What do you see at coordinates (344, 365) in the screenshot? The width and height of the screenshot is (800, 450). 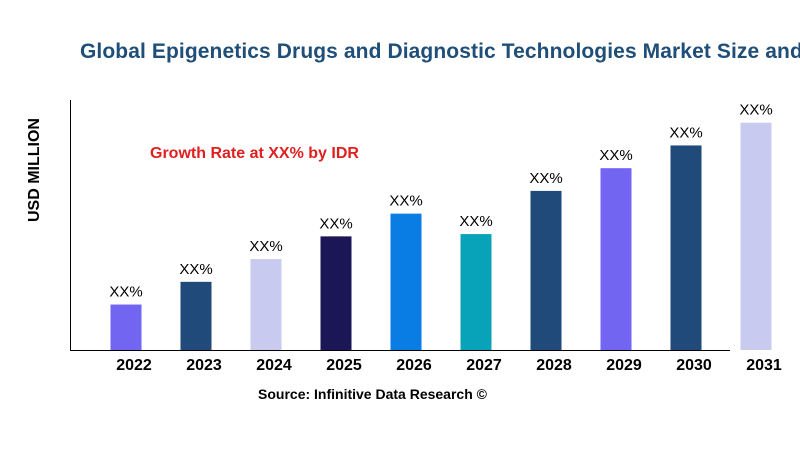 I see `x-tick-2025: 2025` at bounding box center [344, 365].